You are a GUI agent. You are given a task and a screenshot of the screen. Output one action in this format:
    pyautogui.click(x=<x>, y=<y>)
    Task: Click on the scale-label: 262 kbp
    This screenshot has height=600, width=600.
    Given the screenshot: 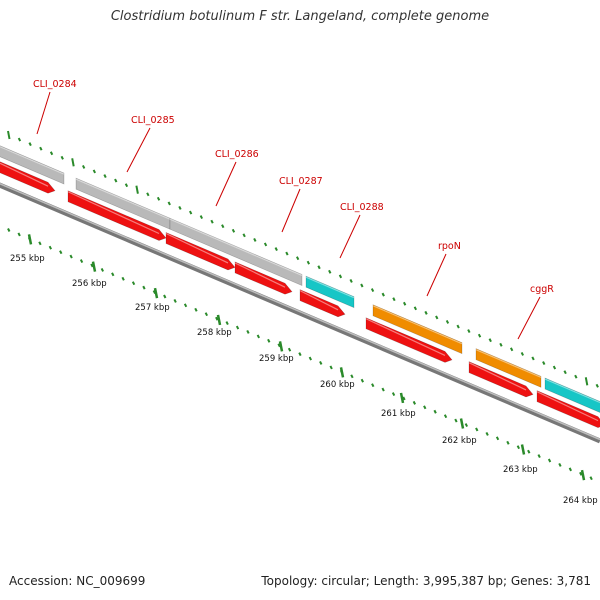 What is the action you would take?
    pyautogui.click(x=459, y=441)
    